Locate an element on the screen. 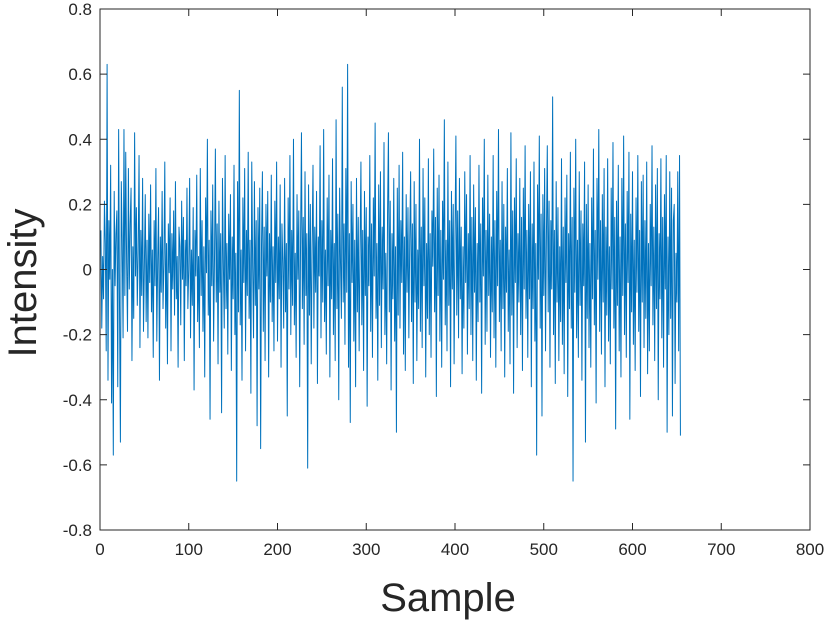 This screenshot has width=830, height=624. x-tick-label: 500 is located at coordinates (544, 549).